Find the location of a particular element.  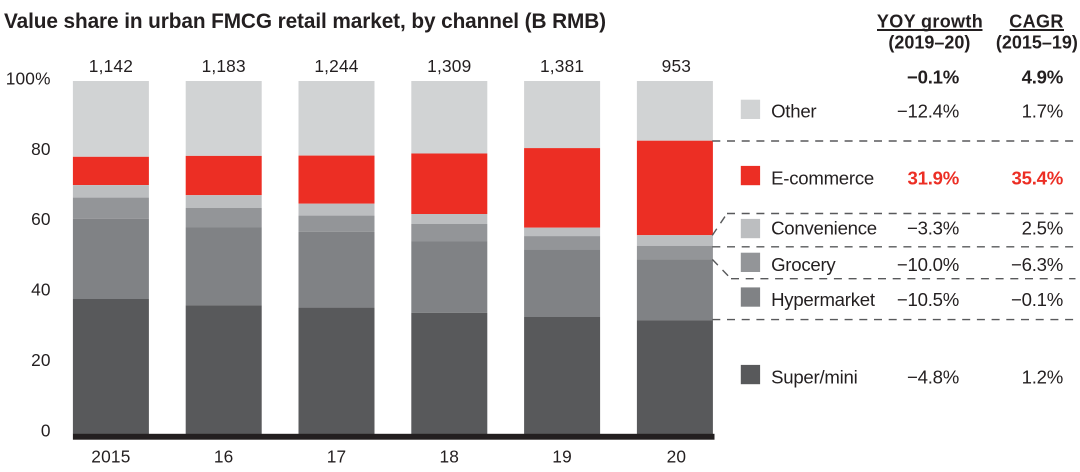

svg-text: Grocery is located at coordinates (803, 264).